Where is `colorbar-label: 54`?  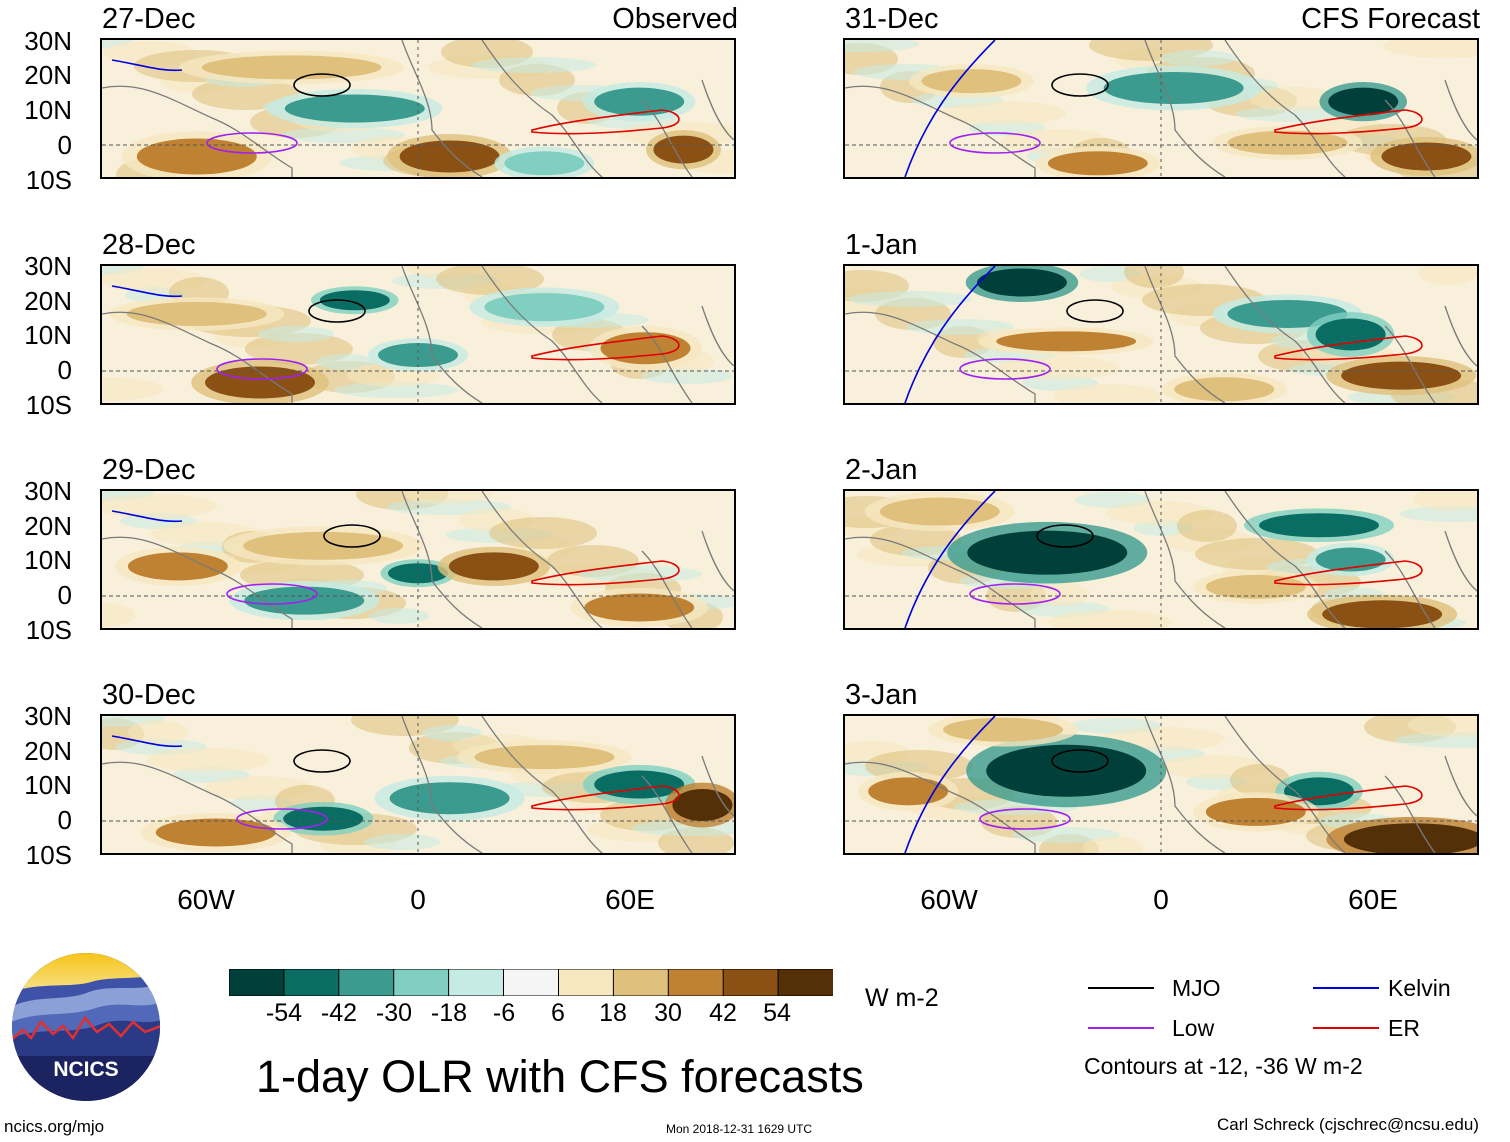 colorbar-label: 54 is located at coordinates (777, 1013).